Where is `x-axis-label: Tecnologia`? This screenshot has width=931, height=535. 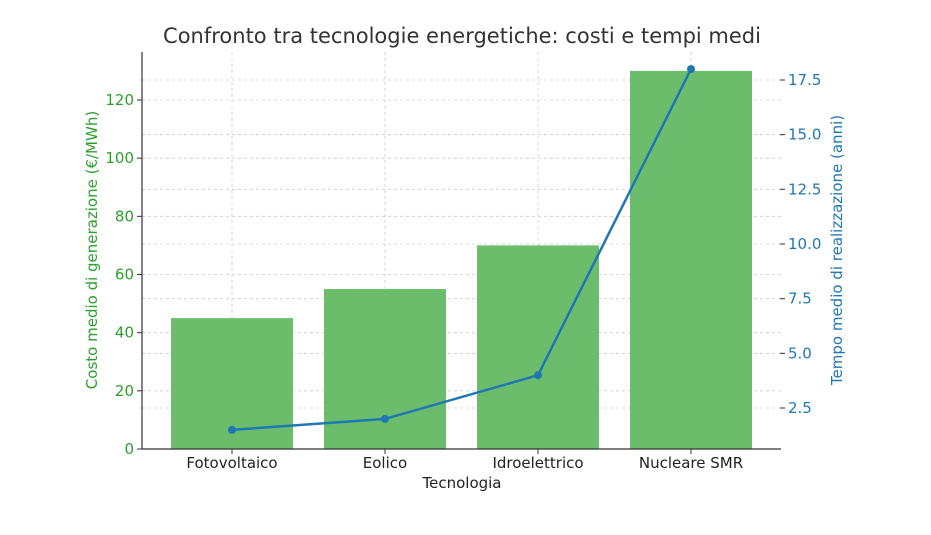 x-axis-label: Tecnologia is located at coordinates (462, 483).